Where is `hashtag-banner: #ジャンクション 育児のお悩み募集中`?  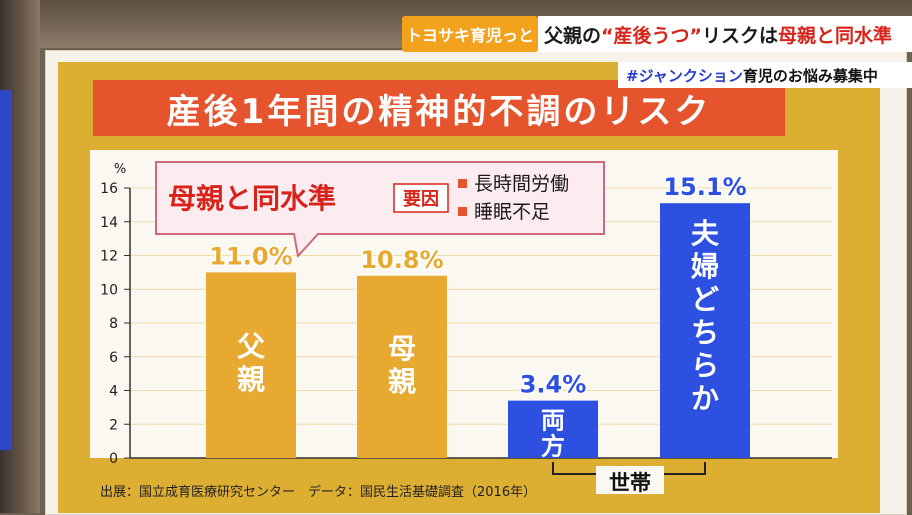 hashtag-banner: #ジャンクション 育児のお悩み募集中 is located at coordinates (765, 75).